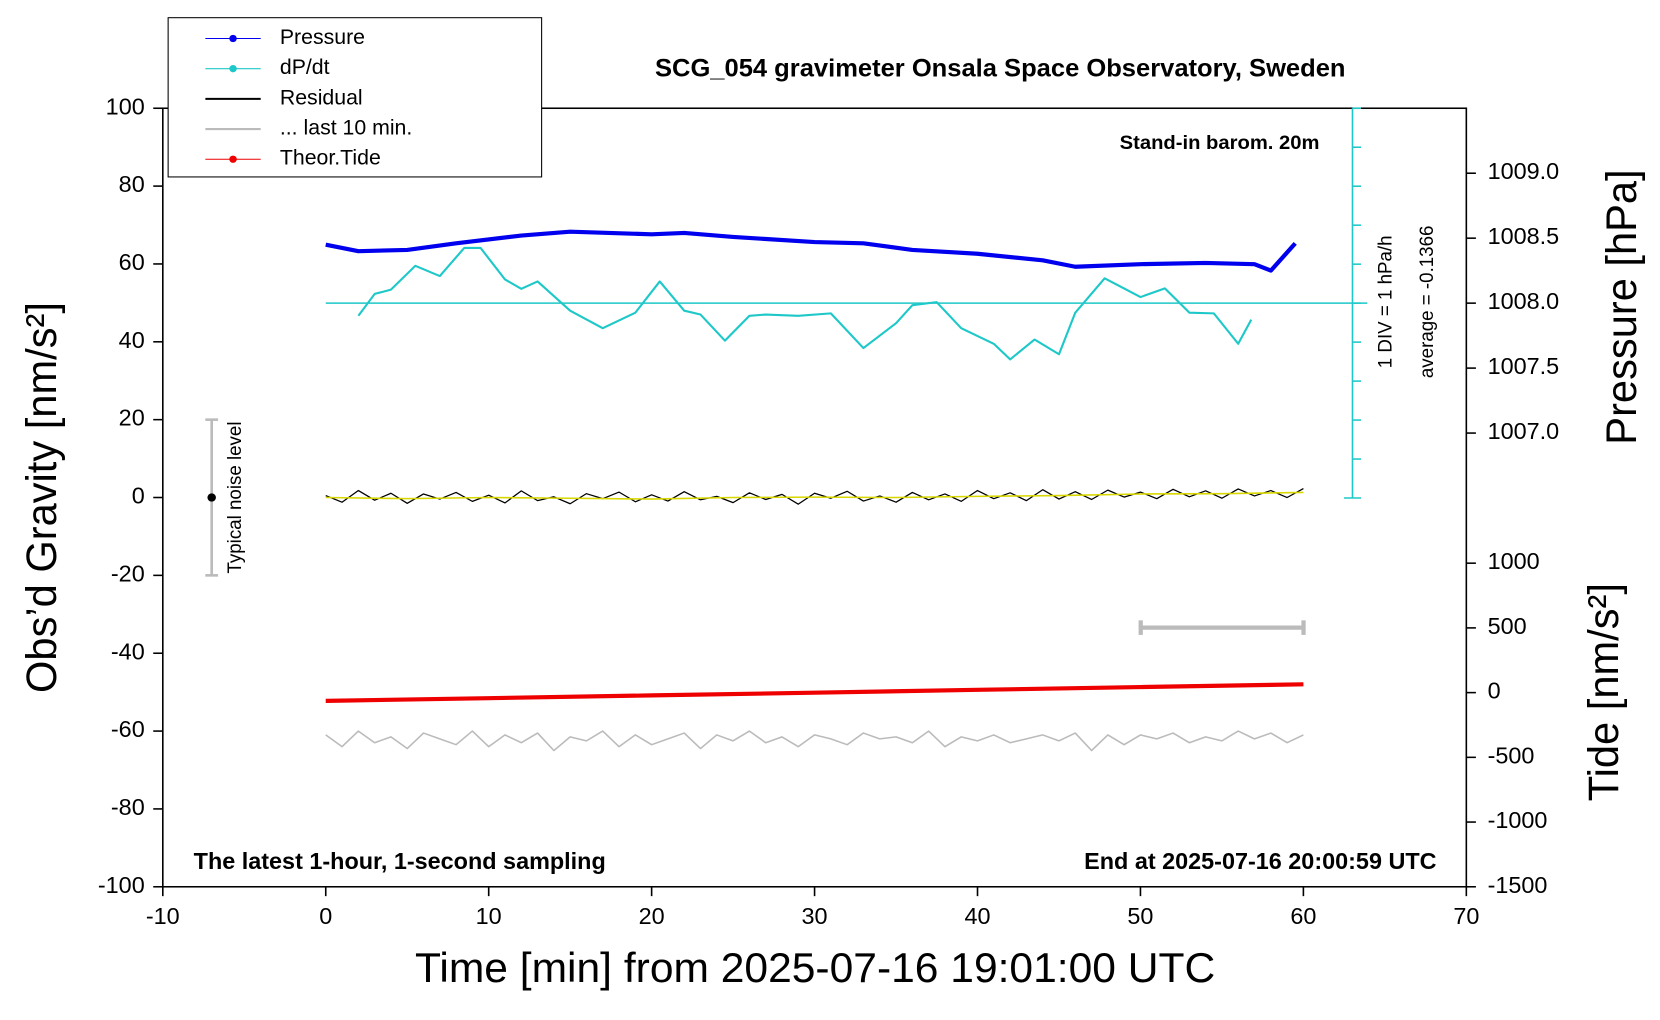  I want to click on tide-tick-label: 1000, so click(1514, 561).